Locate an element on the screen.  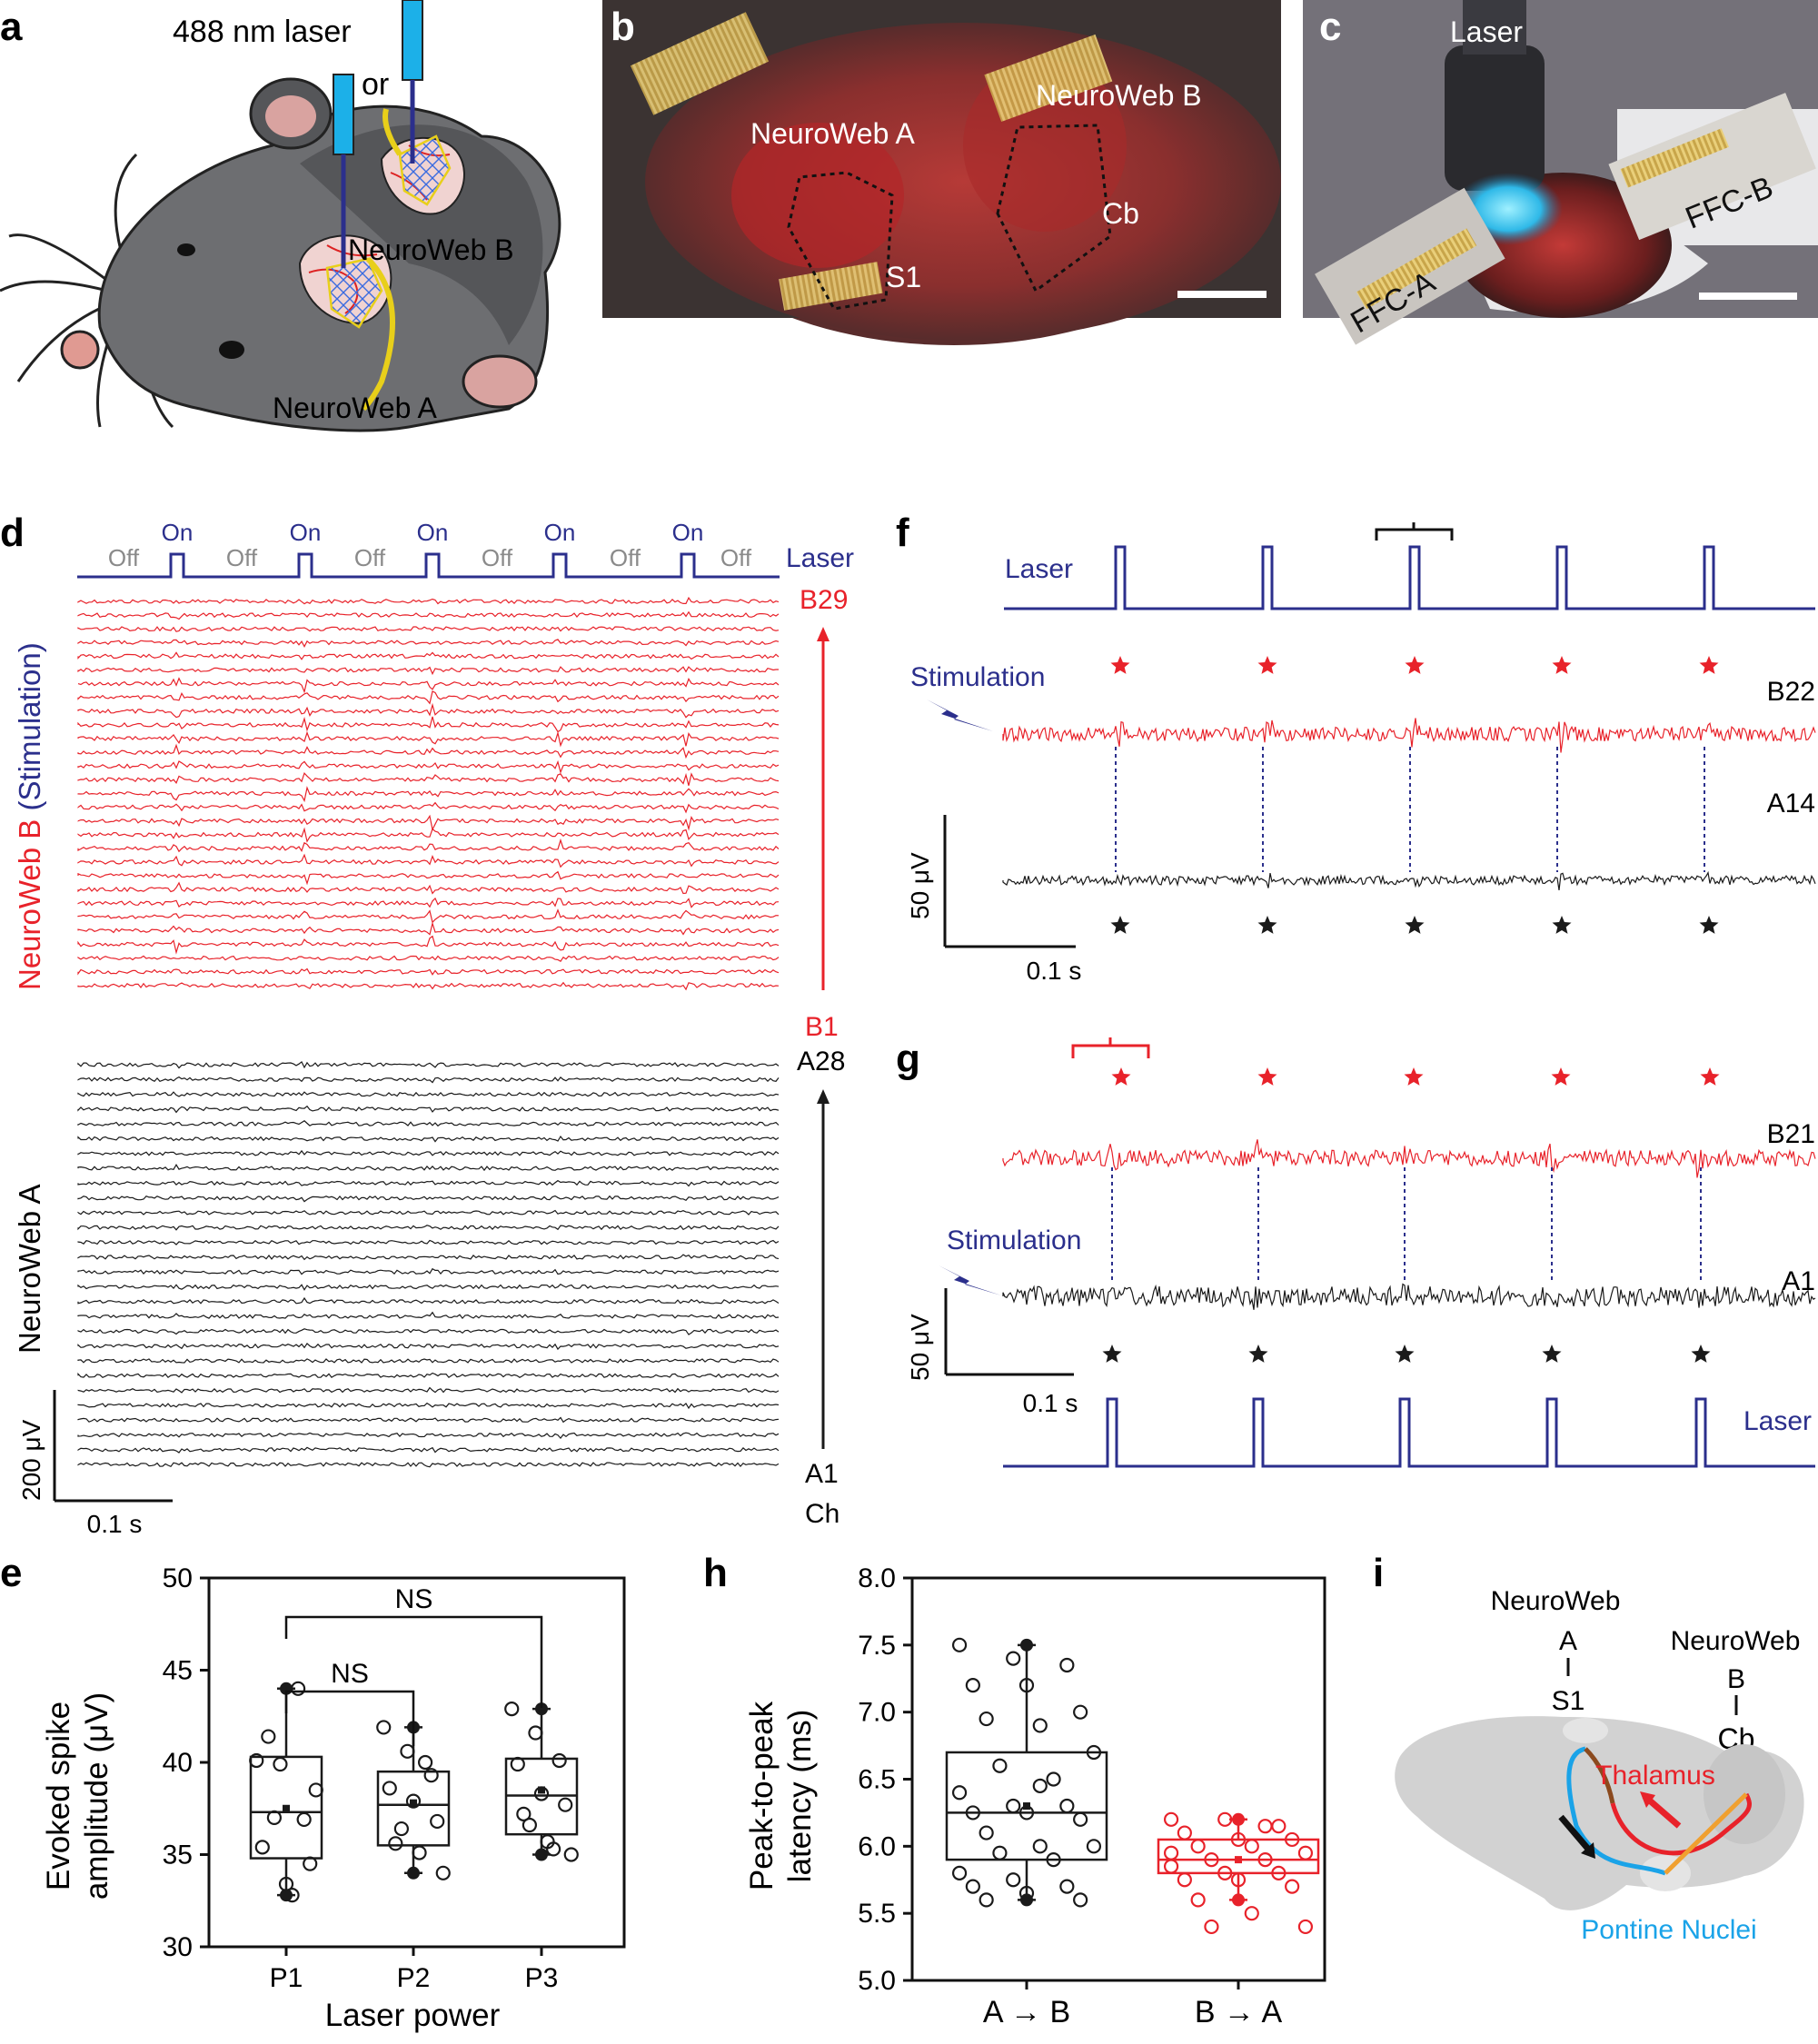
y-tick-label: 5.5 is located at coordinates (877, 1914).